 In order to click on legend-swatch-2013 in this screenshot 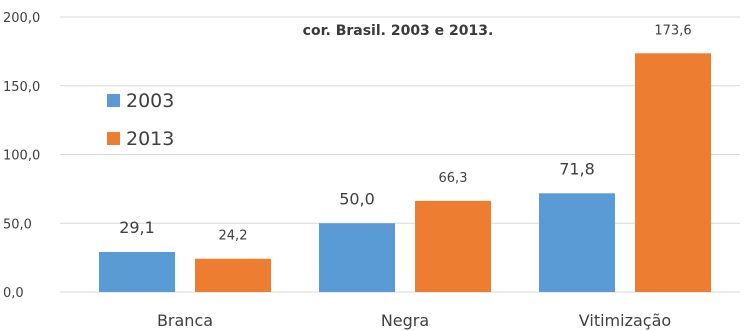, I will do `click(113, 138)`.